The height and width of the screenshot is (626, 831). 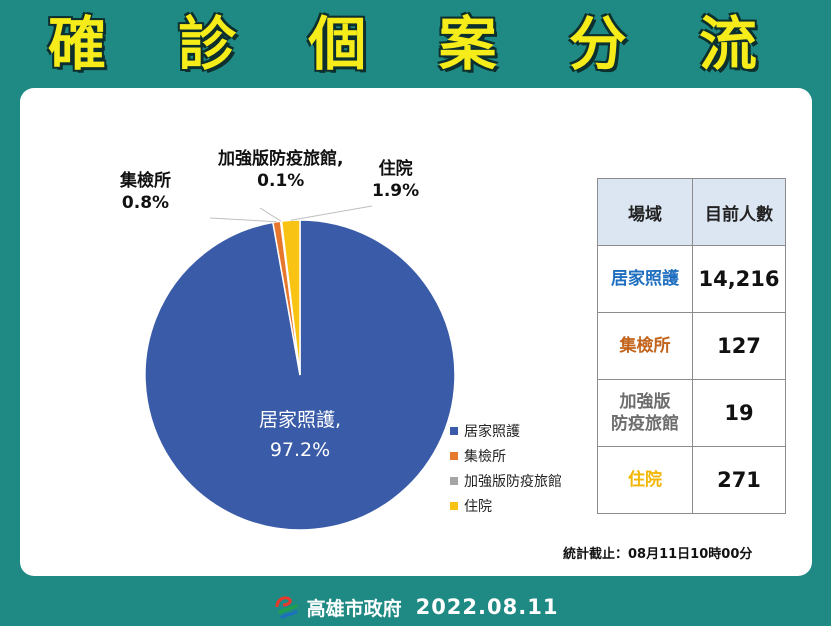 What do you see at coordinates (454, 505) in the screenshot?
I see `legend-swatch-hospital` at bounding box center [454, 505].